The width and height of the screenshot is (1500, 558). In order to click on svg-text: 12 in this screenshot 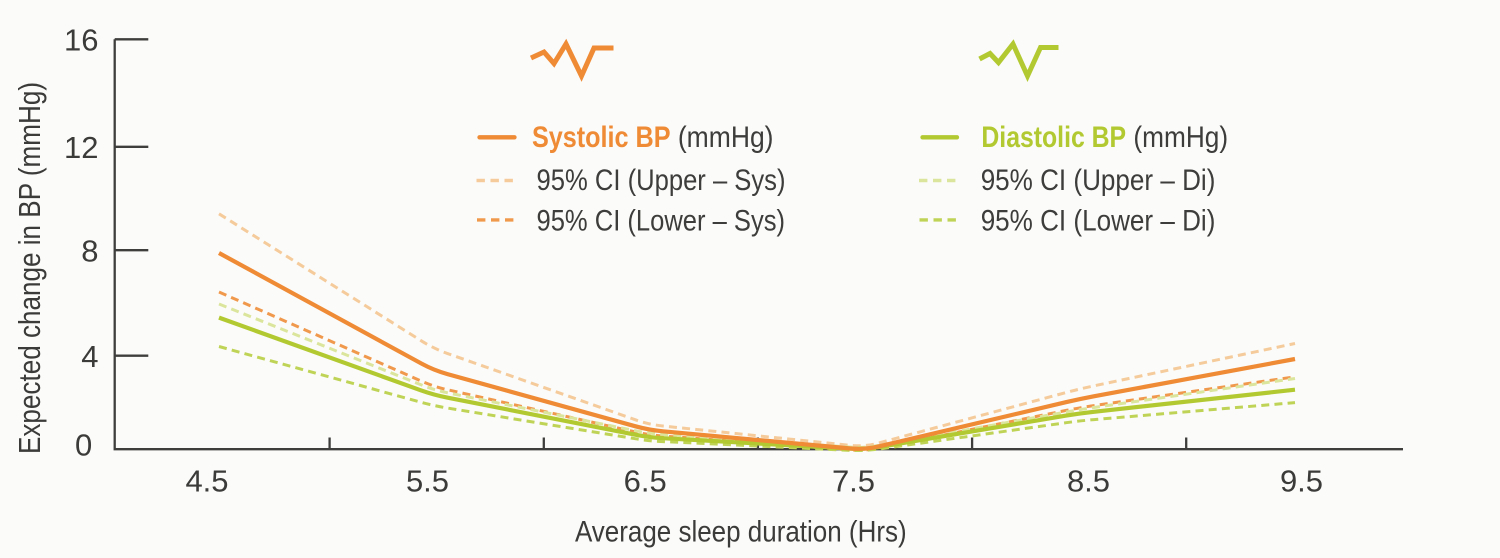, I will do `click(81, 147)`.